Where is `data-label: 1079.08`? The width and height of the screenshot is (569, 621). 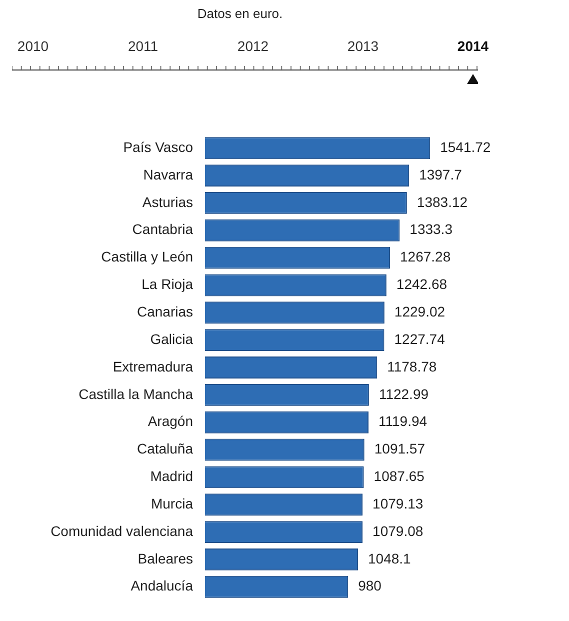
data-label: 1079.08 is located at coordinates (398, 530).